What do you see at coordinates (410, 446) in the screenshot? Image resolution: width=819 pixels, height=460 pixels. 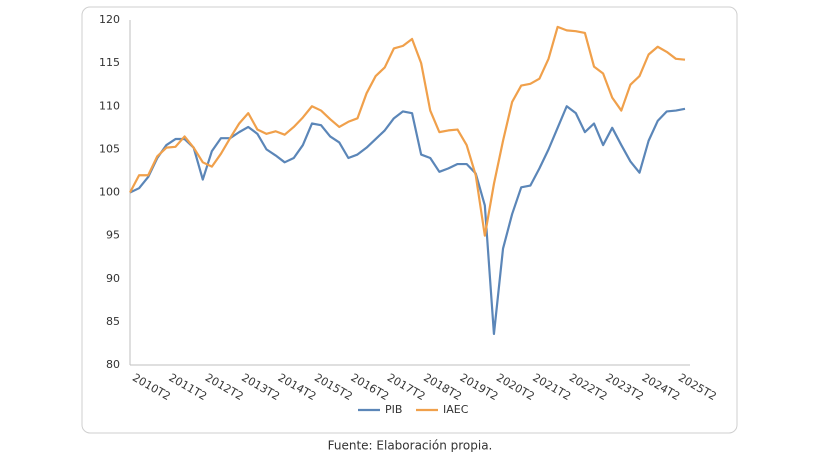 I see `source-note: Fuente: Elaboración propia.` at bounding box center [410, 446].